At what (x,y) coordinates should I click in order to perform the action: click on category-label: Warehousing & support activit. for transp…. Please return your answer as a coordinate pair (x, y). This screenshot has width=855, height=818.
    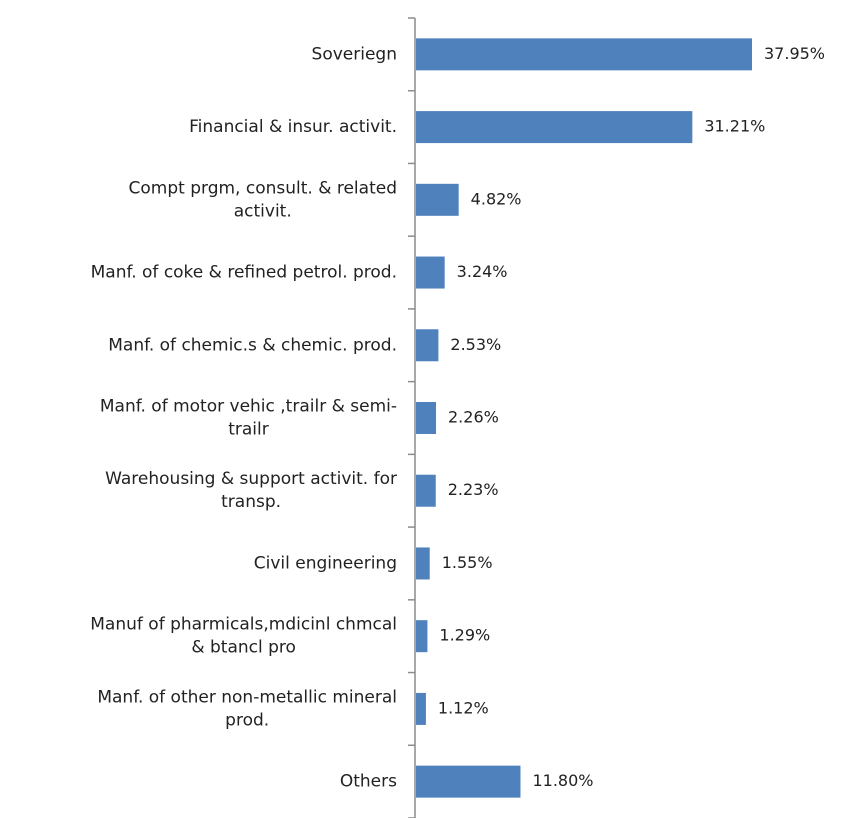
    Looking at the image, I should click on (251, 490).